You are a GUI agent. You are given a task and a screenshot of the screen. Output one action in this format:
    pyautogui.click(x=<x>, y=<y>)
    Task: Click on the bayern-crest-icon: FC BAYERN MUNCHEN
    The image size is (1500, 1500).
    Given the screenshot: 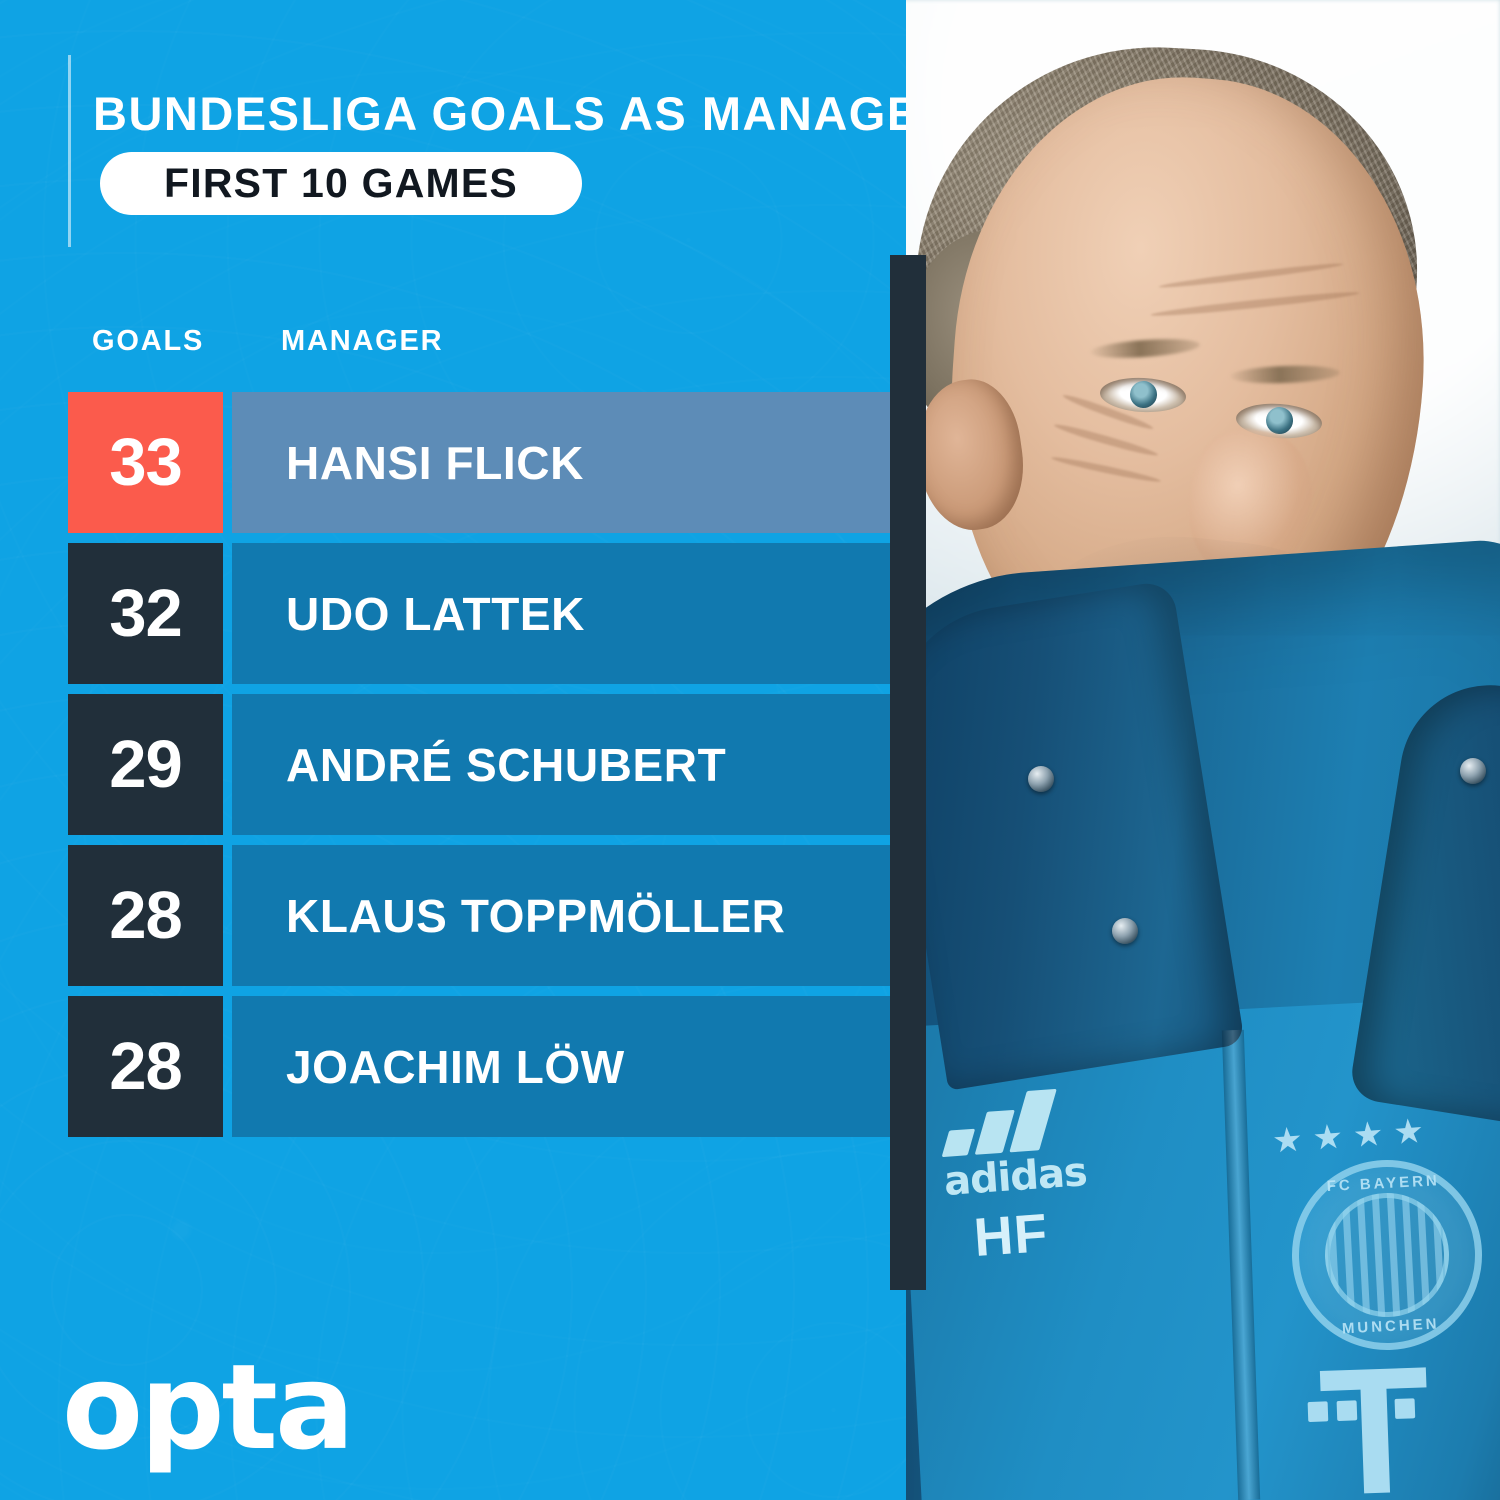 What is the action you would take?
    pyautogui.click(x=1387, y=1255)
    